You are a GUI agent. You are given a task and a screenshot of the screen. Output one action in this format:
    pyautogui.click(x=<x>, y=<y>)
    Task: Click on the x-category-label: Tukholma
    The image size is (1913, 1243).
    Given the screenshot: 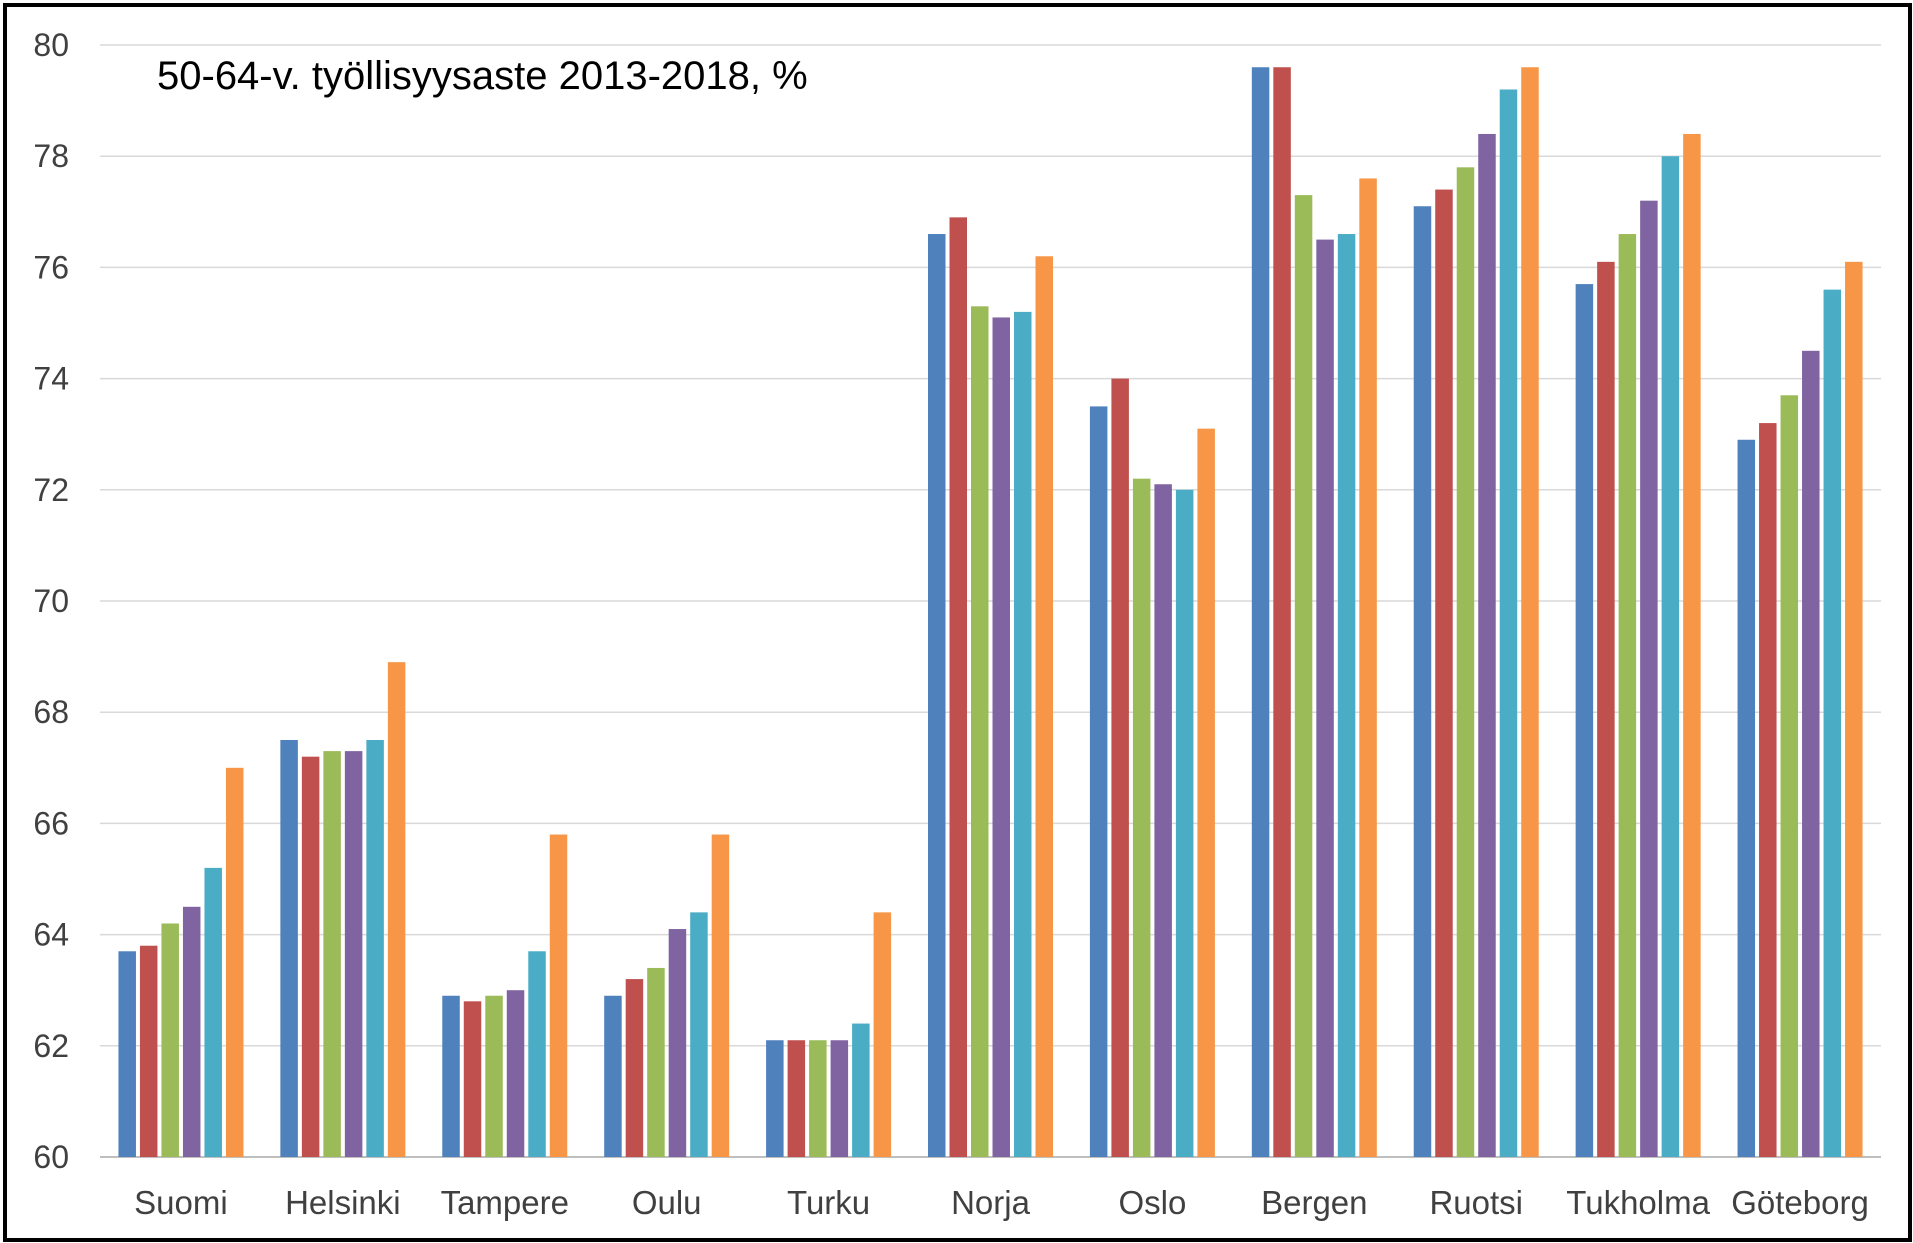 What is the action you would take?
    pyautogui.click(x=1638, y=1202)
    